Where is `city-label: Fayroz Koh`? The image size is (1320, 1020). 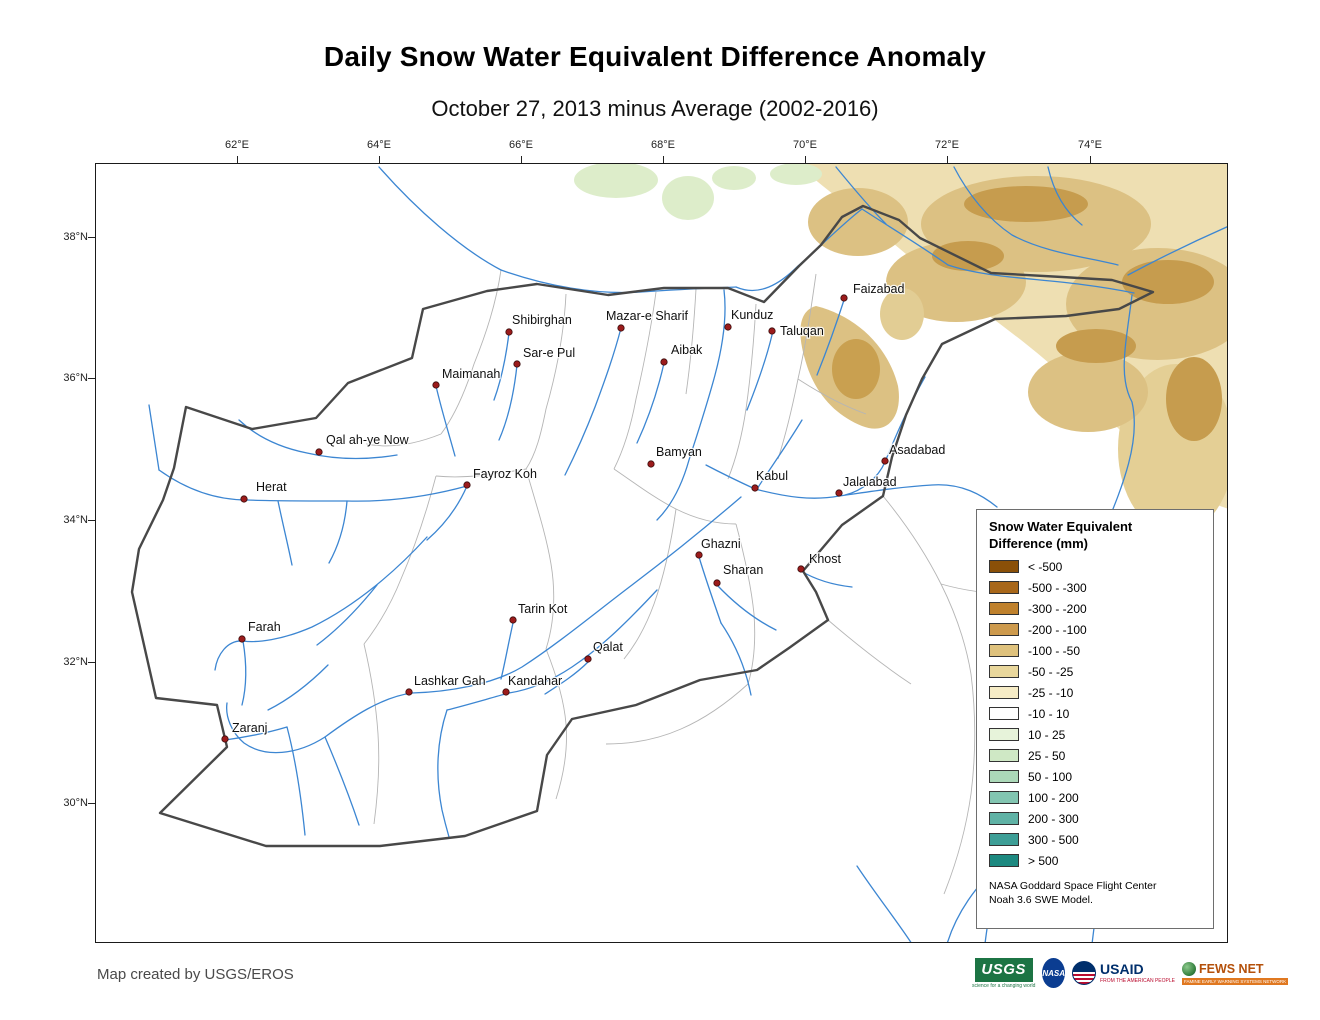
city-label: Fayroz Koh is located at coordinates (505, 474).